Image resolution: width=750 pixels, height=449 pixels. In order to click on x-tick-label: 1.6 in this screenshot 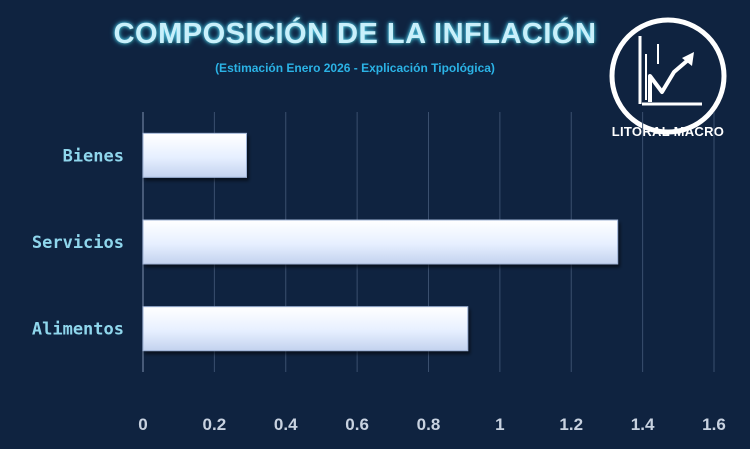, I will do `click(714, 424)`.